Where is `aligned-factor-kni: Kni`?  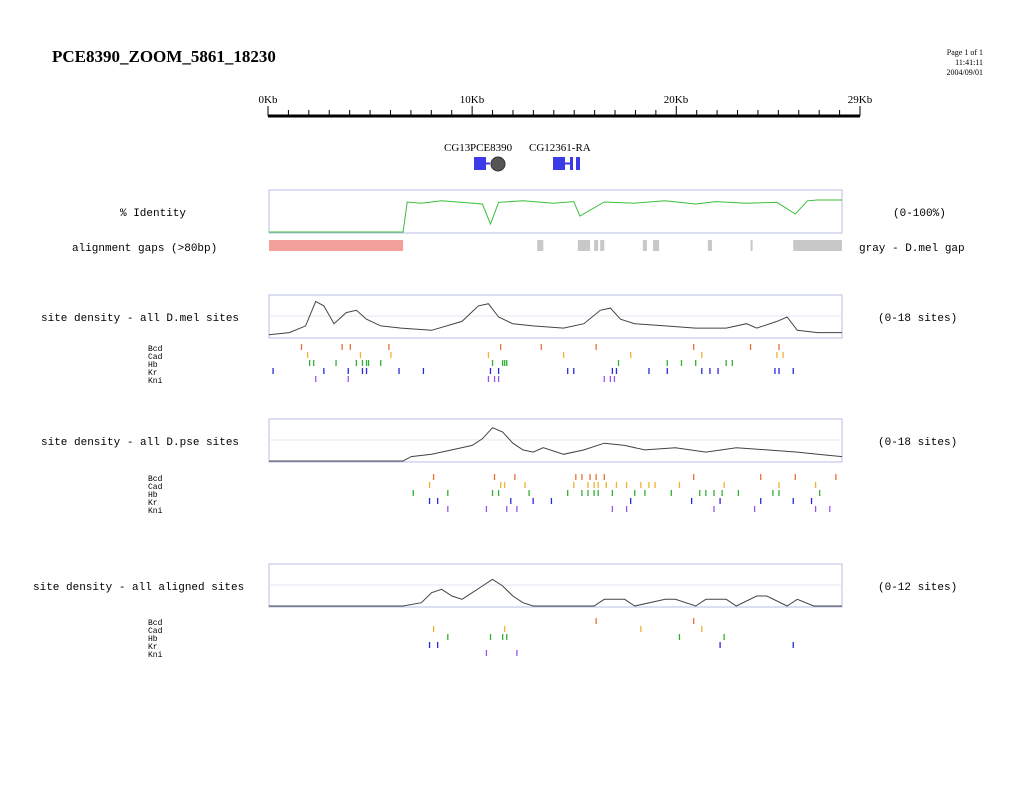
aligned-factor-kni: Kni is located at coordinates (155, 655).